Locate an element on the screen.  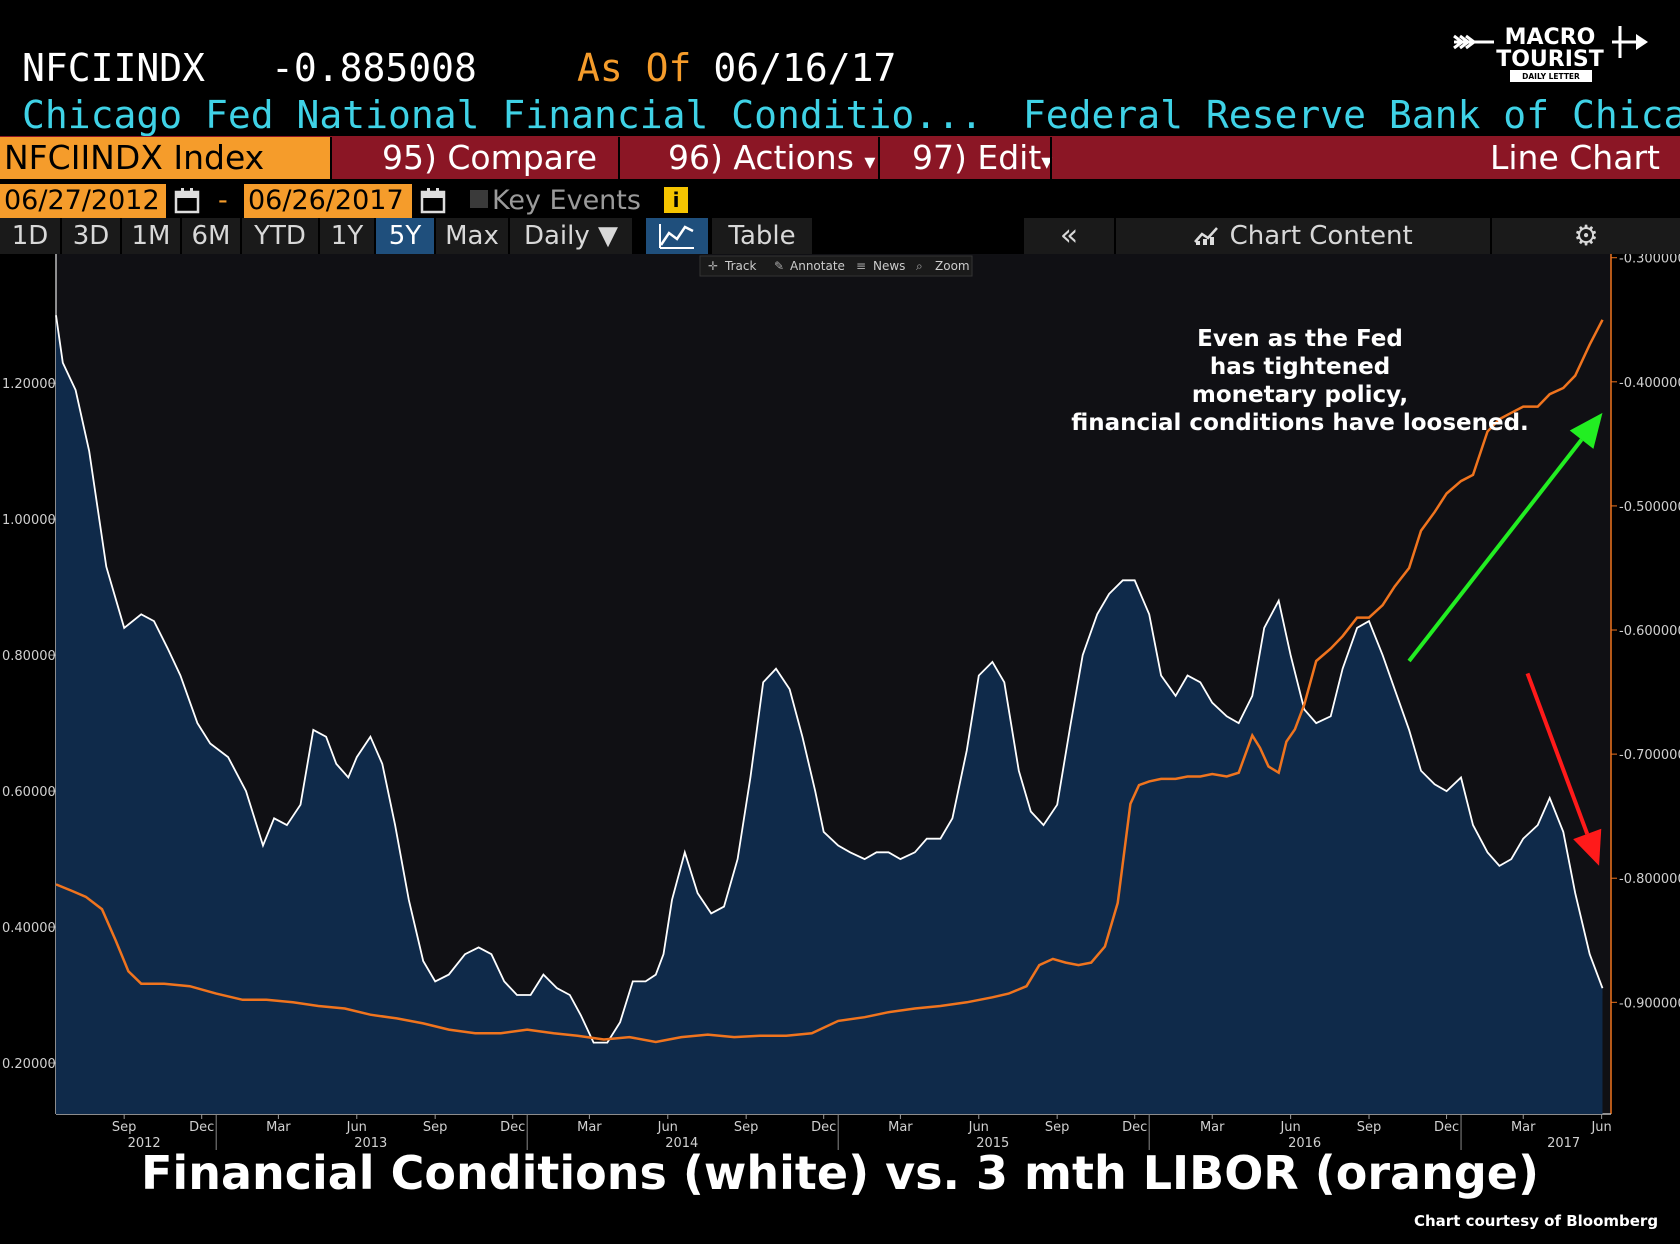
chart-credit: Chart courtesy of Bloomberg is located at coordinates (1536, 1221).